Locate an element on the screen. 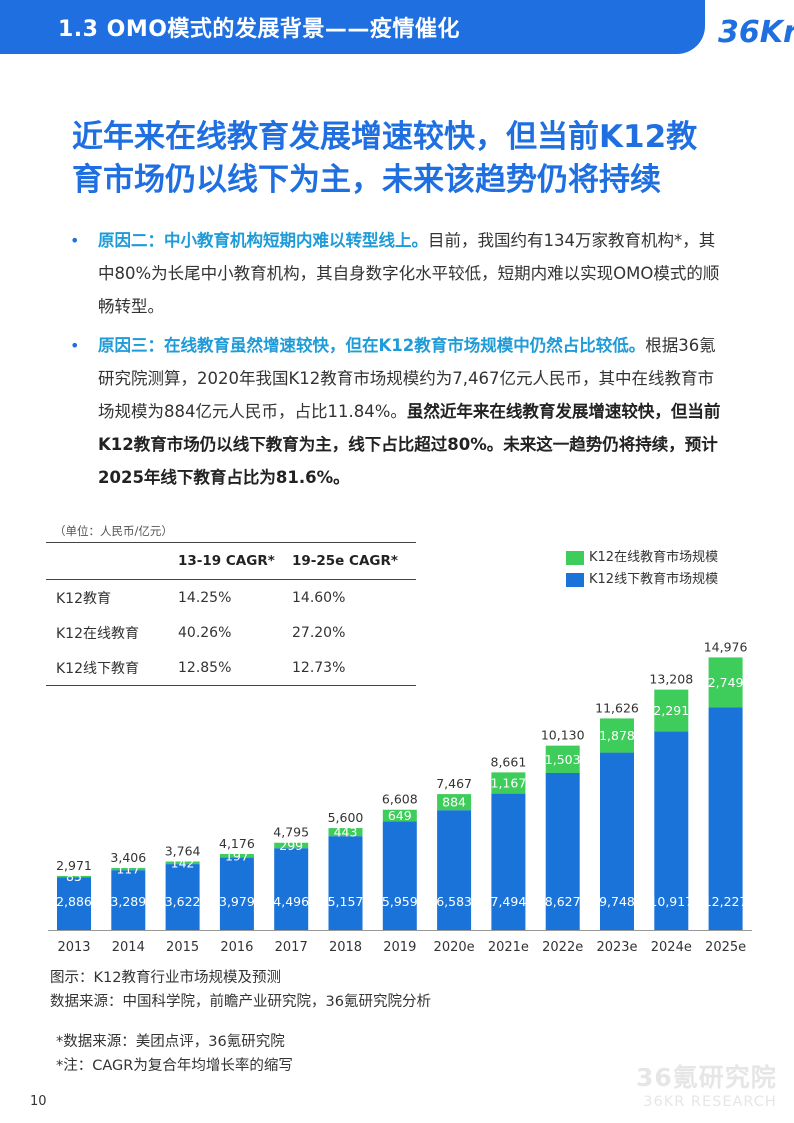  table-cell: K12线下教育 is located at coordinates (111, 668).